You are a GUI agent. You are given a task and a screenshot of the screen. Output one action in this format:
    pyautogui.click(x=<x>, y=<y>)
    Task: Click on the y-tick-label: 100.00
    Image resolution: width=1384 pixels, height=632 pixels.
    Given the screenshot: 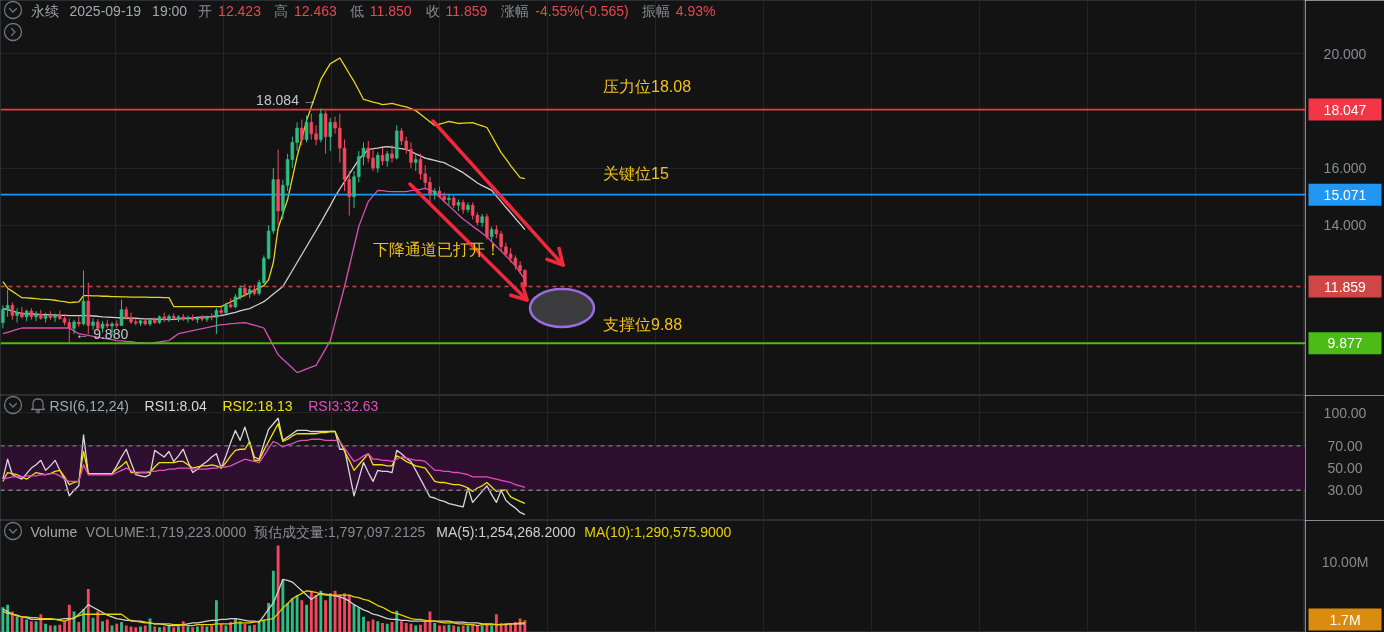 What is the action you would take?
    pyautogui.click(x=1345, y=412)
    